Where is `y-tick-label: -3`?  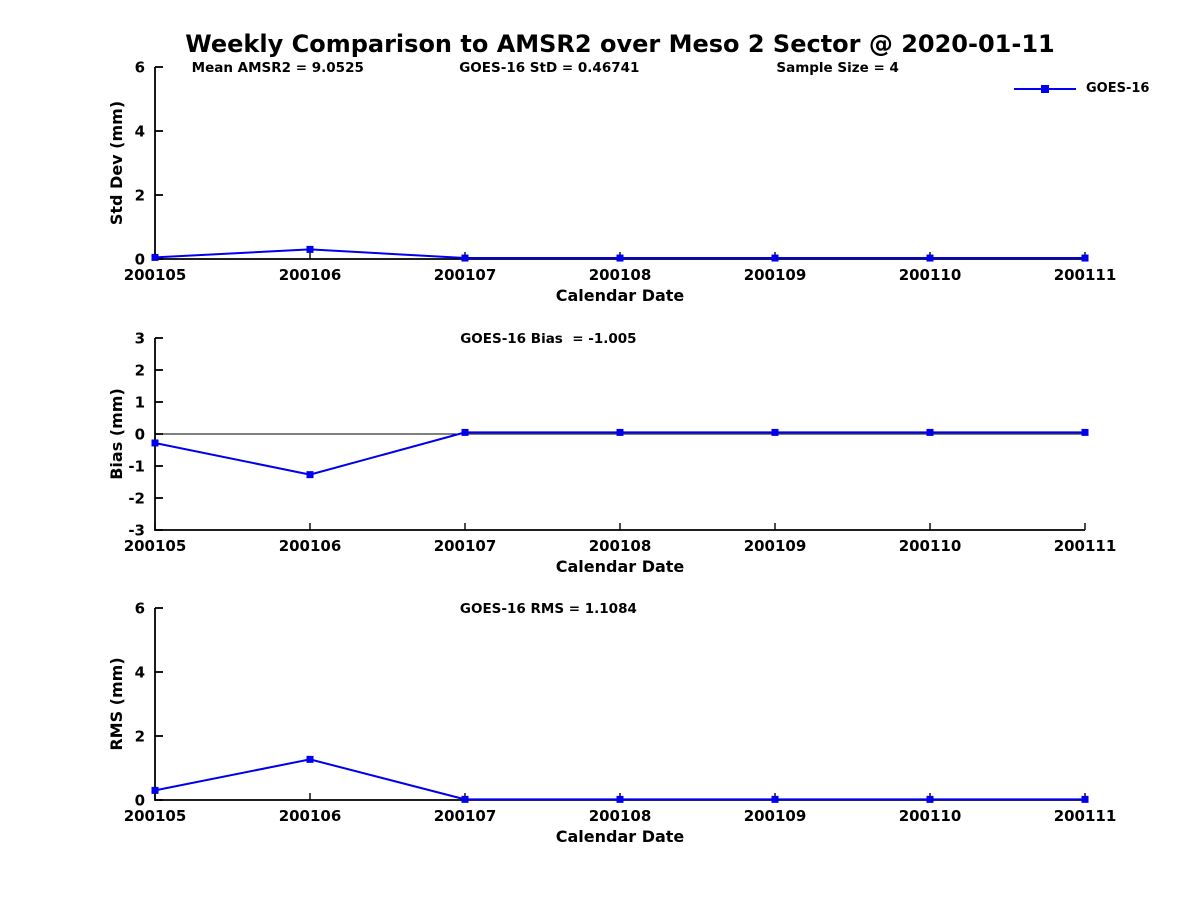 y-tick-label: -3 is located at coordinates (136, 531).